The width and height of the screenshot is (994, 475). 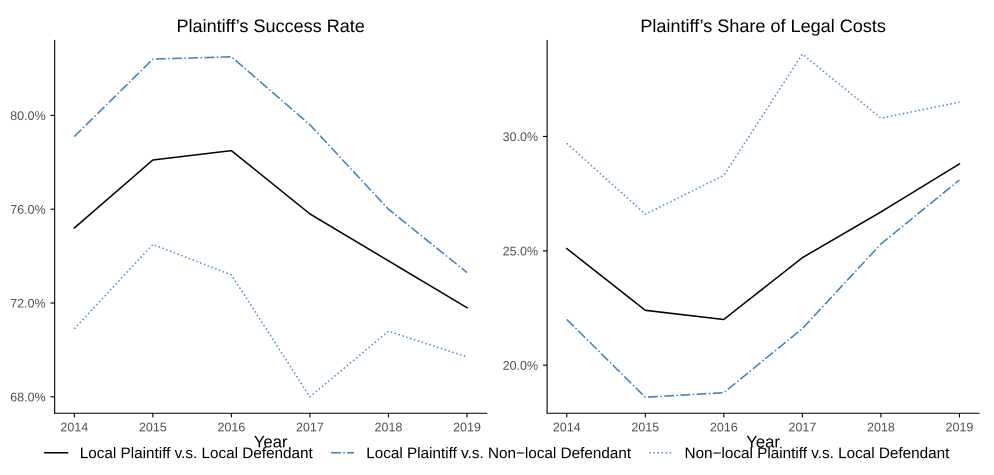 I want to click on chart-title: Plaintiff’s Success Rate, so click(x=271, y=25).